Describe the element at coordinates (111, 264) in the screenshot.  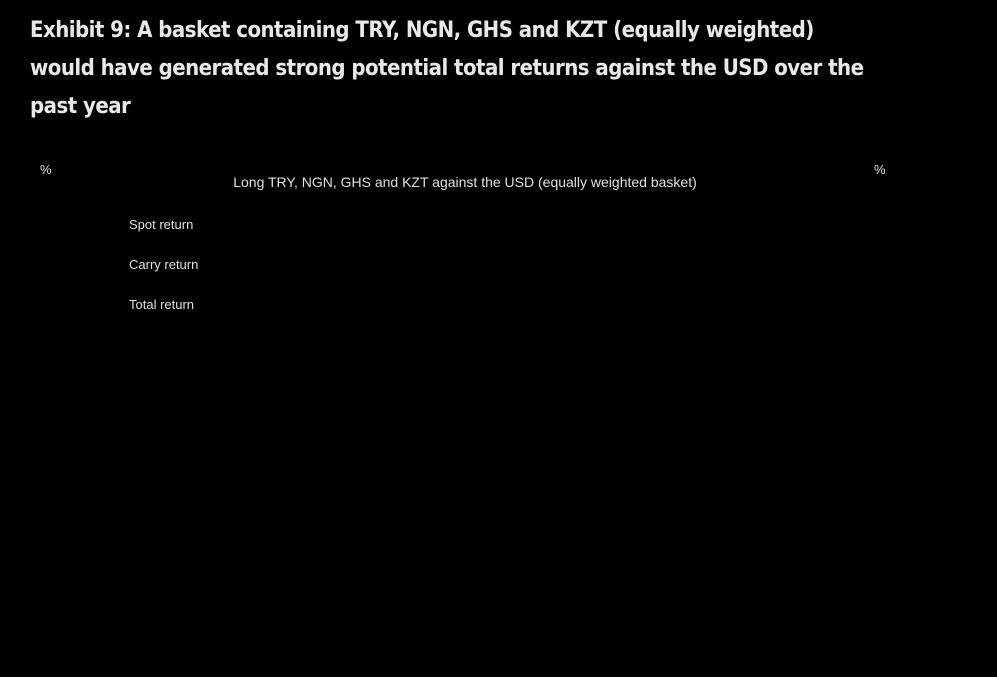
I see `legend-swatch-carry` at that location.